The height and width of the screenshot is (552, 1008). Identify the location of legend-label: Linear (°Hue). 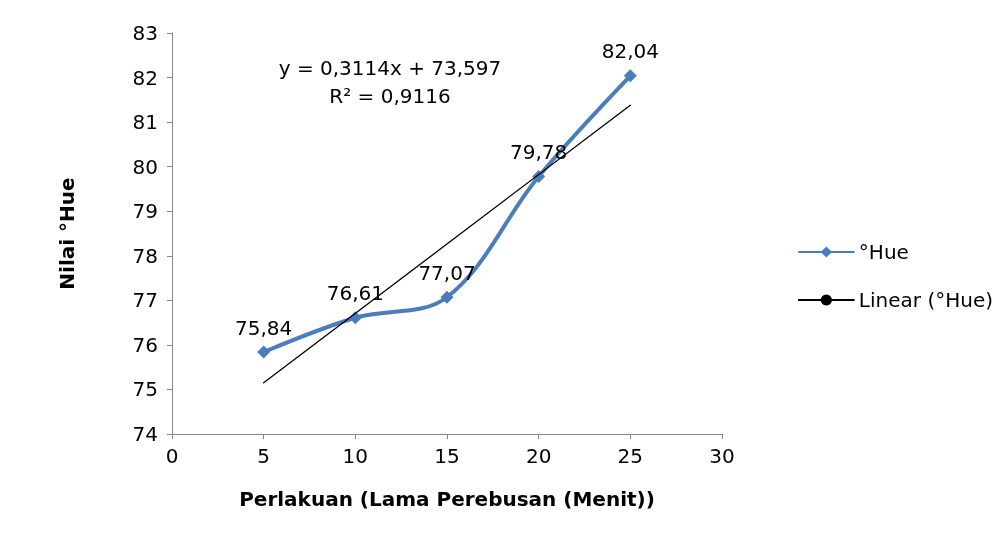
(925, 300).